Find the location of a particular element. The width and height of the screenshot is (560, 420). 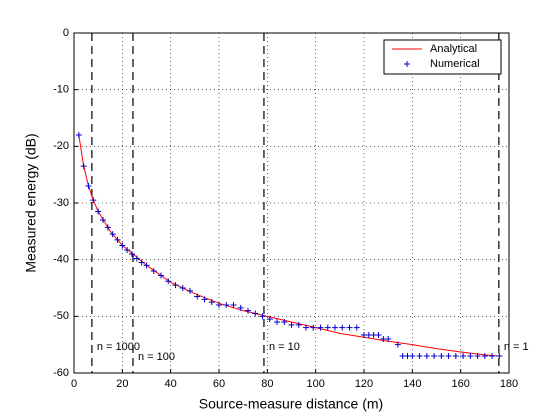

y-tick-label: -20 is located at coordinates (61, 146).